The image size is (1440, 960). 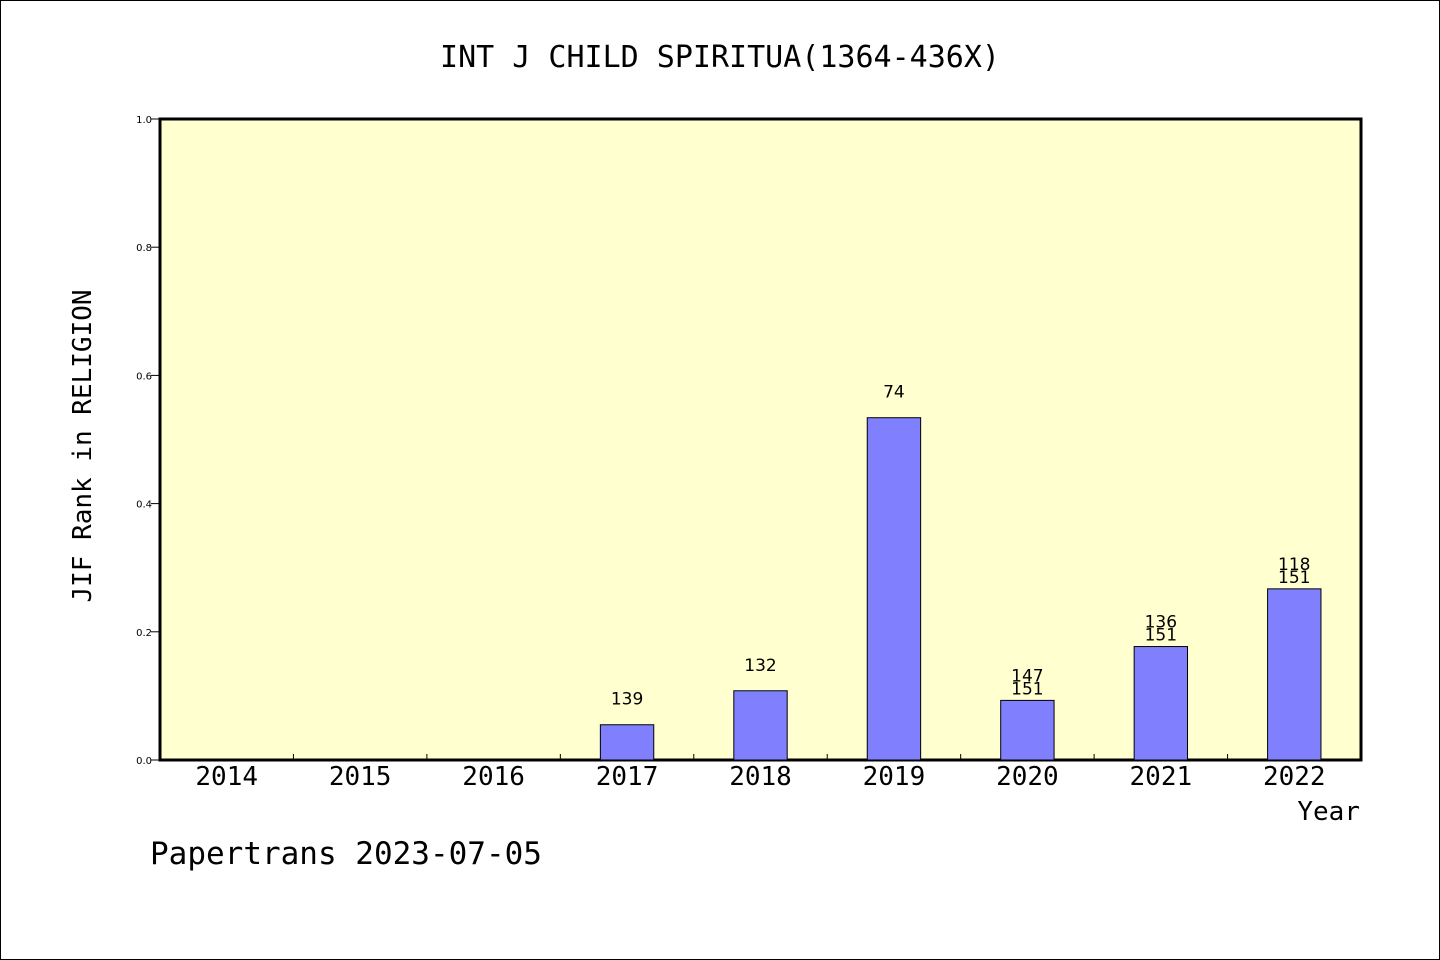 I want to click on bar-2022, so click(x=1294, y=674).